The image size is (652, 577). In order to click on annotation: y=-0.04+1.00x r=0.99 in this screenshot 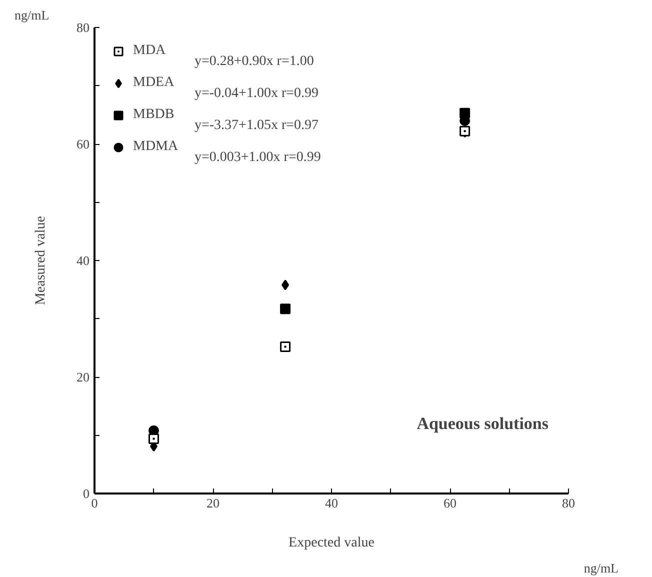, I will do `click(256, 93)`.